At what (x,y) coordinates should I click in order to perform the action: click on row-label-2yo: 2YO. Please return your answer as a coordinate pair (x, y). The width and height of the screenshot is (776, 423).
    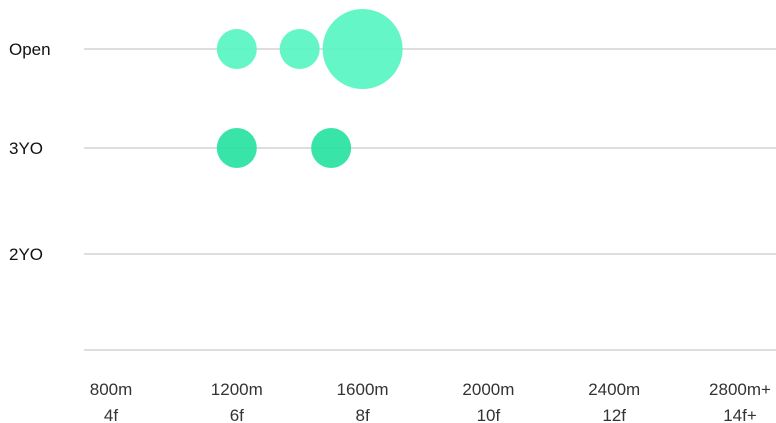
    Looking at the image, I should click on (26, 254).